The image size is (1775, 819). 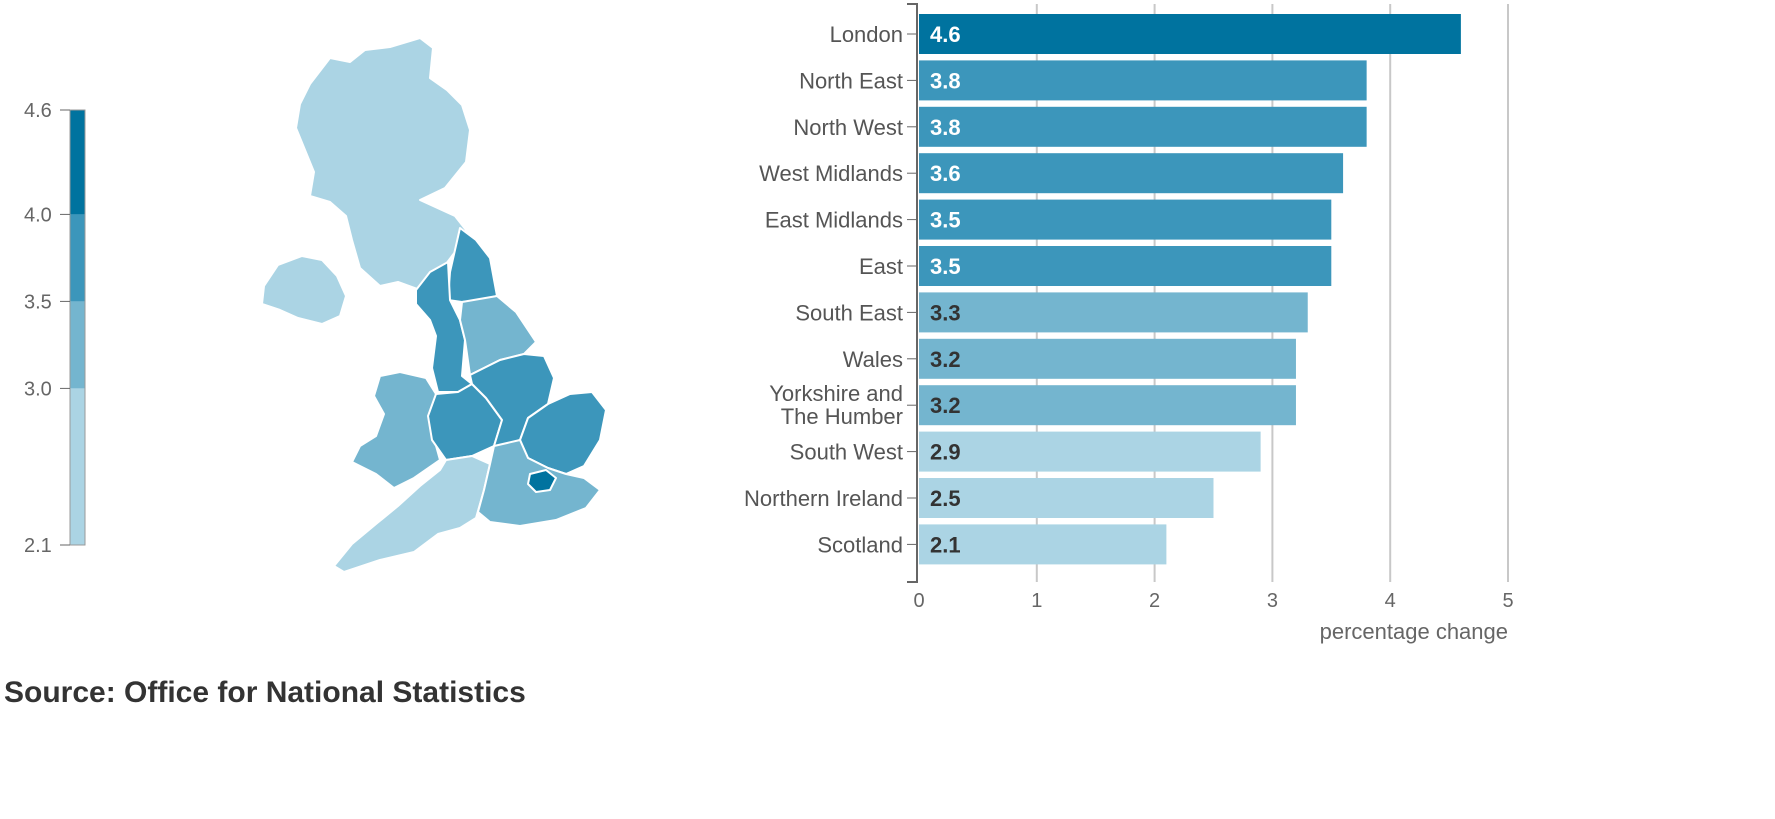 I want to click on value-label: 2.1, so click(x=945, y=544).